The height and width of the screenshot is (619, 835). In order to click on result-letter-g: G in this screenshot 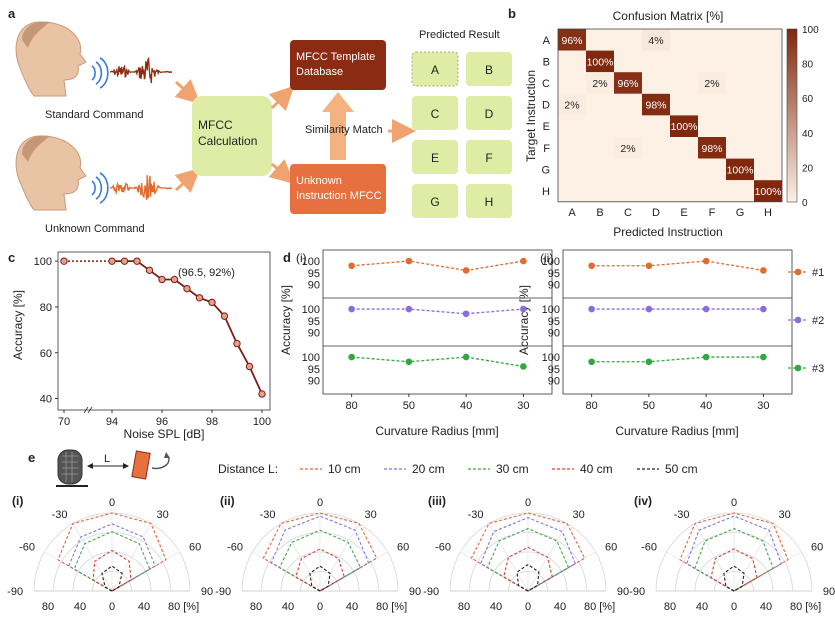, I will do `click(434, 202)`.